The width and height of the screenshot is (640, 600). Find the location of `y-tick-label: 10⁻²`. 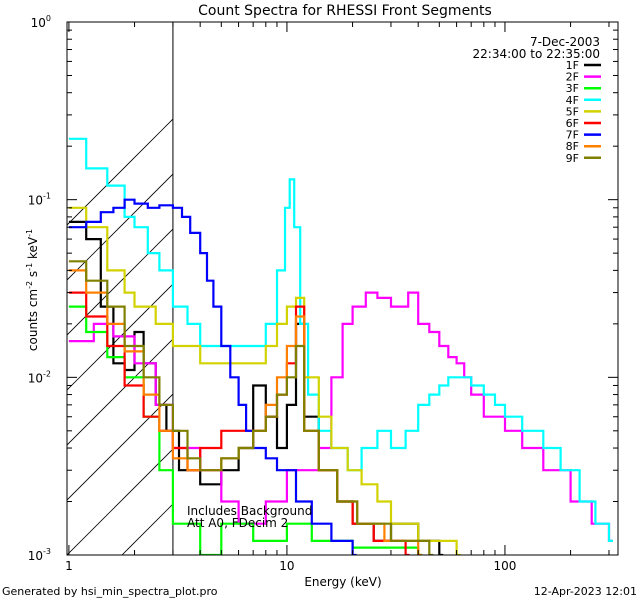

y-tick-label: 10⁻² is located at coordinates (39, 377).